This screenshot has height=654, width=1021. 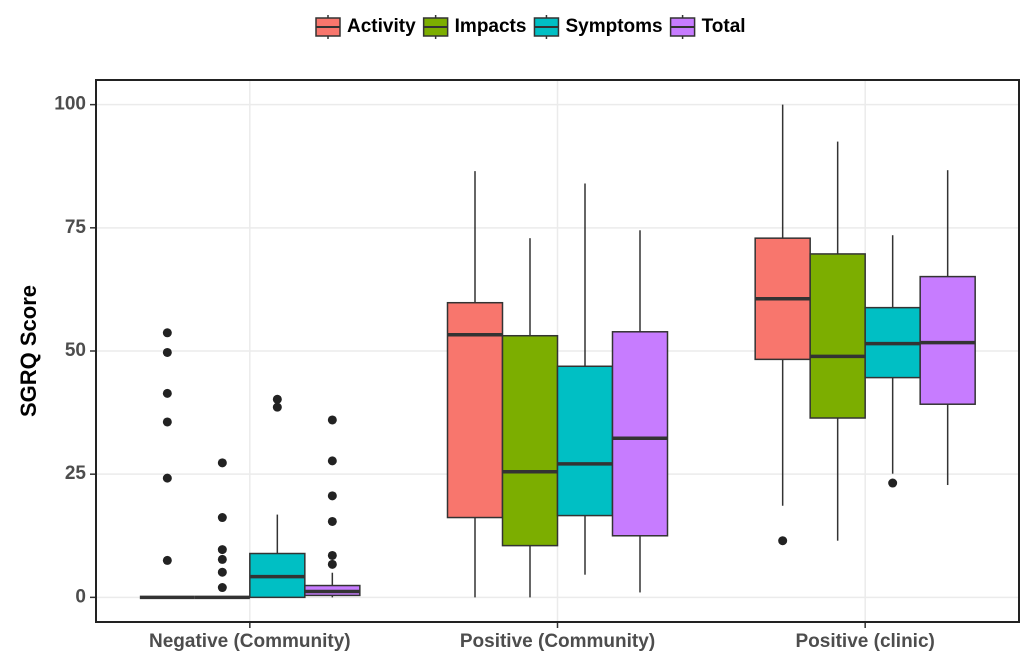 I want to click on legend-label: Impacts, so click(x=491, y=26).